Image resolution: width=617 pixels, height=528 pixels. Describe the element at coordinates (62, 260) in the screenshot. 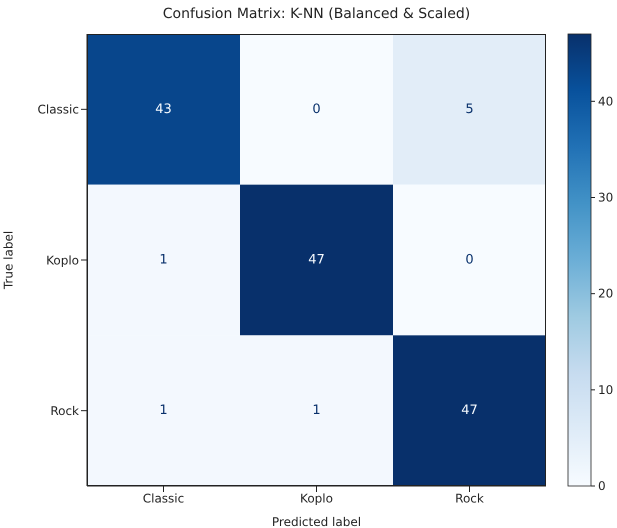

I see `y-tick-label: Koplo` at that location.